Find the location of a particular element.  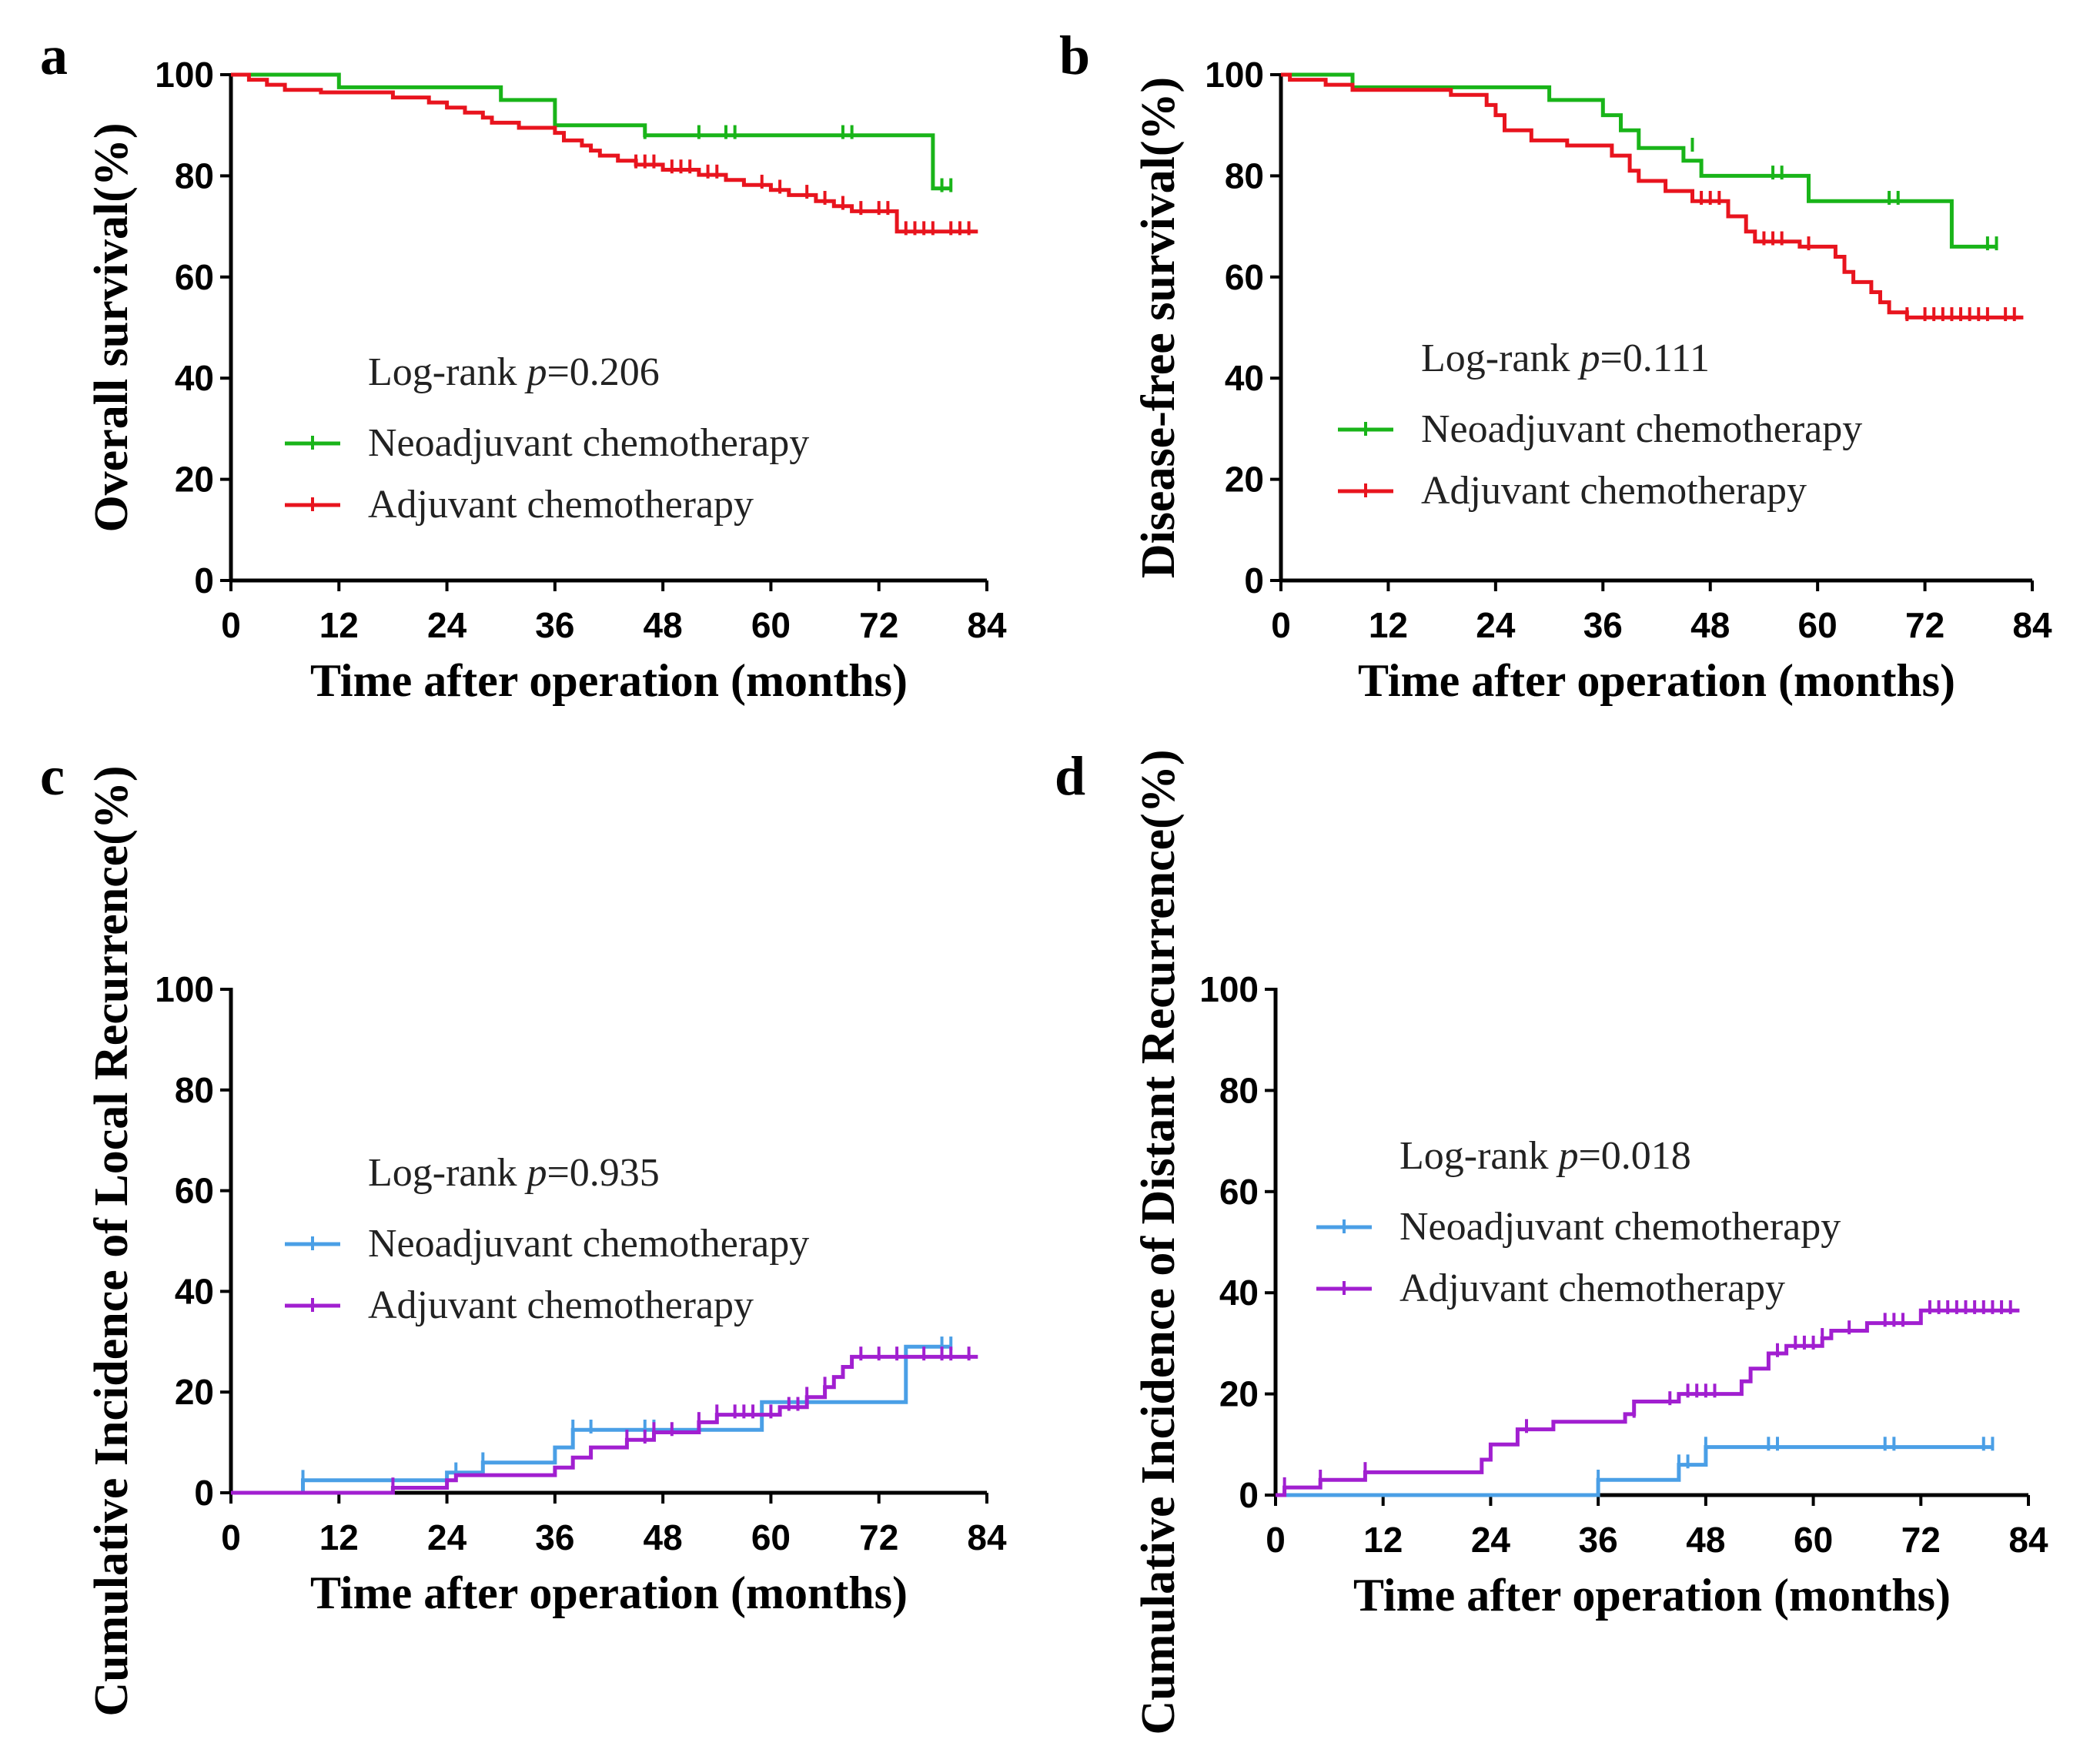

log-rank-text: Log-rank p=0.111 is located at coordinates (1565, 358).